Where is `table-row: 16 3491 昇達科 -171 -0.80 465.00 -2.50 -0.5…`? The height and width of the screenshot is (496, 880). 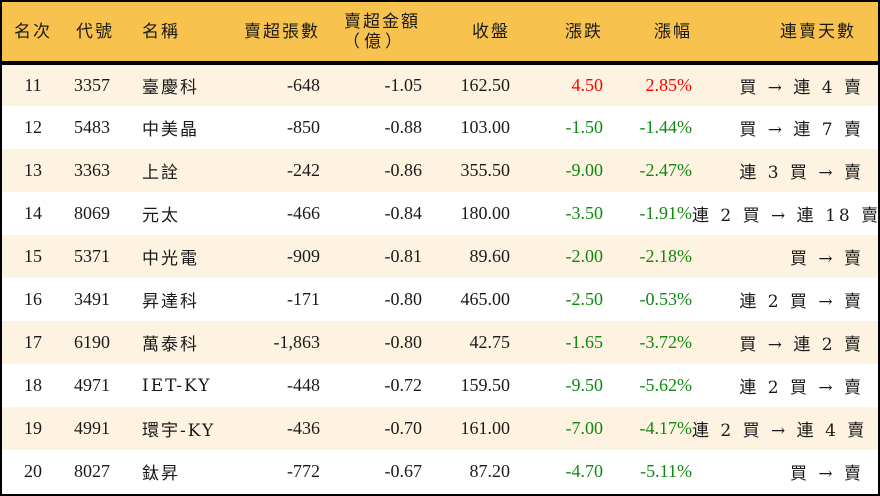
table-row: 16 3491 昇達科 -171 -0.80 465.00 -2.50 -0.5… is located at coordinates (440, 299).